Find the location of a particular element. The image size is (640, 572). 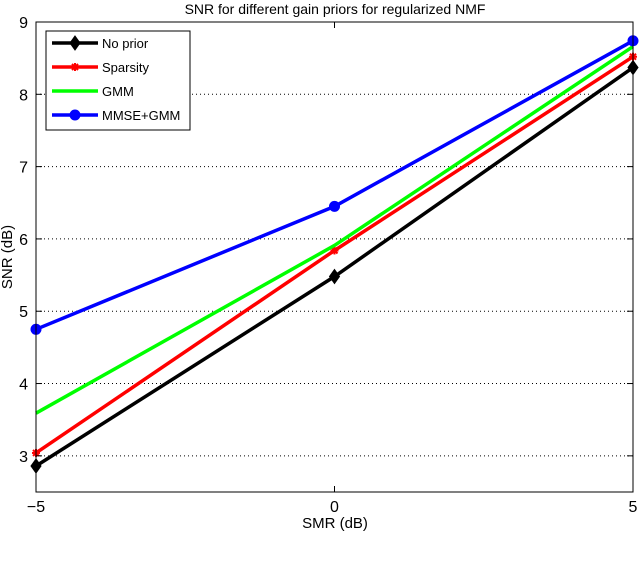

x-axis-label: SMR (dB) is located at coordinates (335, 523).